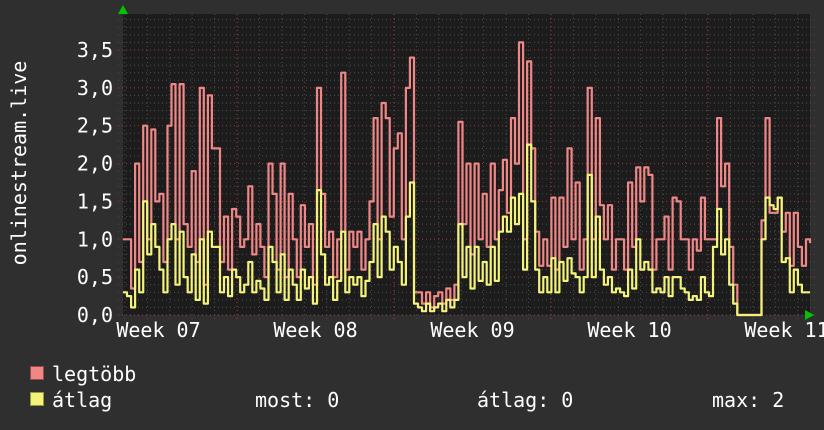 This screenshot has width=824, height=430. I want to click on stat-atlag: átlag: 0, so click(525, 400).